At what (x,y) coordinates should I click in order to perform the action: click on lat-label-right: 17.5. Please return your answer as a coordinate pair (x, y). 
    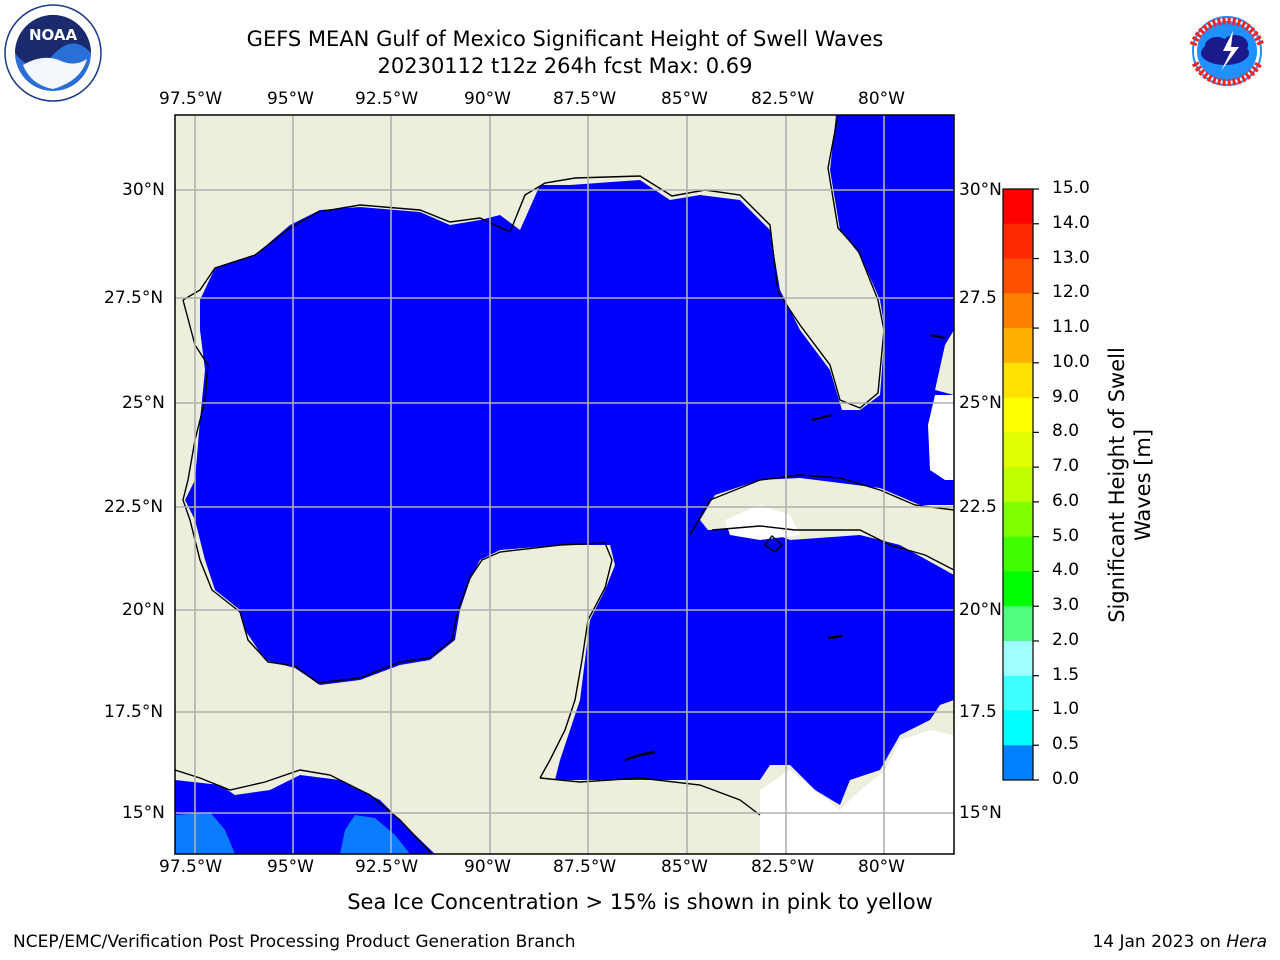
    Looking at the image, I should click on (978, 712).